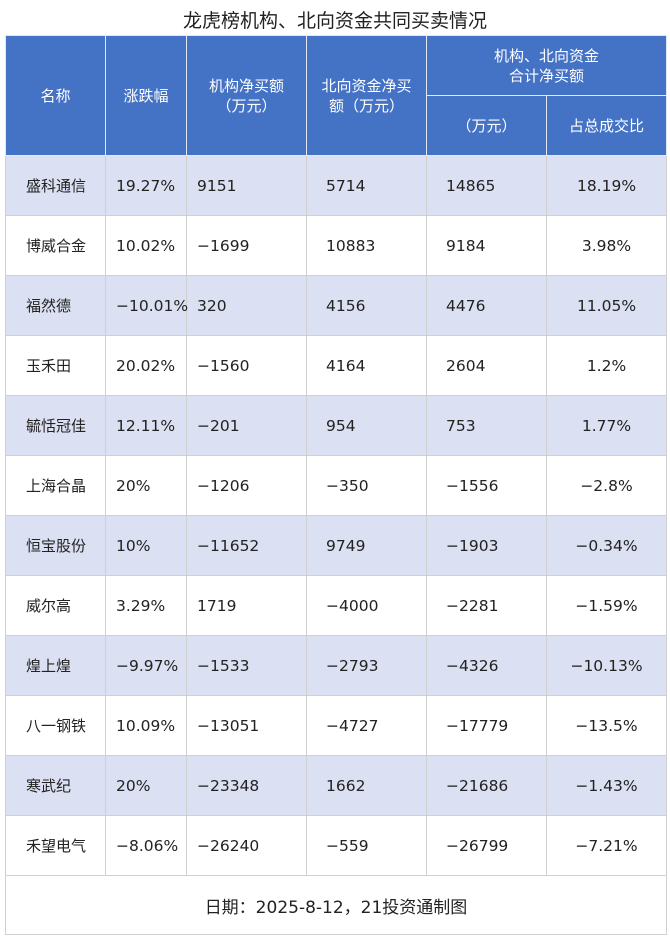 The height and width of the screenshot is (940, 670). What do you see at coordinates (146, 545) in the screenshot?
I see `change-pct: 10%` at bounding box center [146, 545].